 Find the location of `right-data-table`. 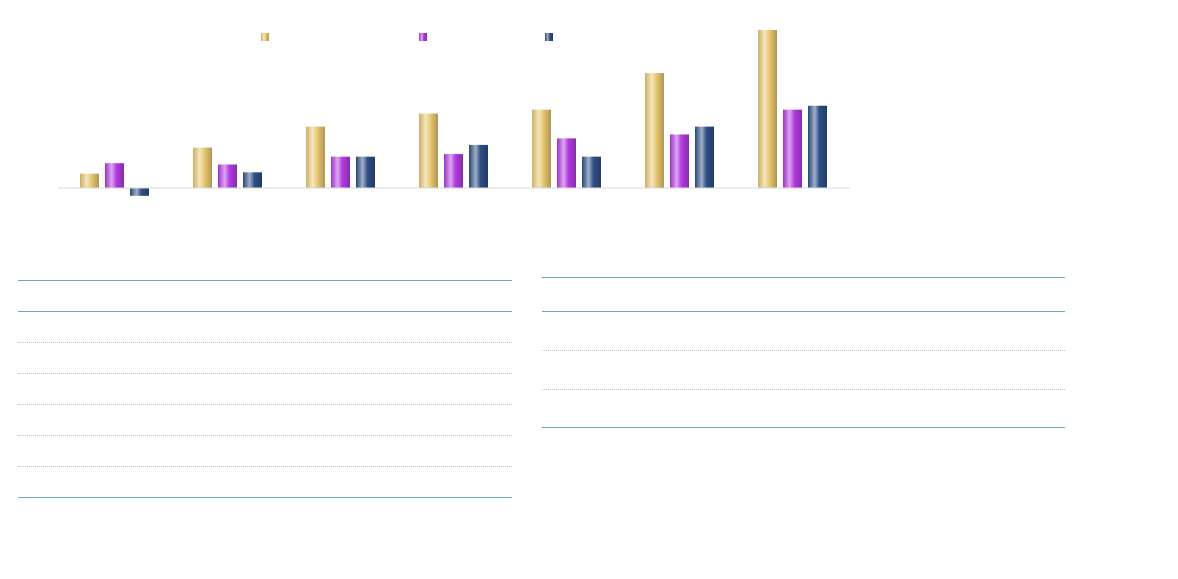

right-data-table is located at coordinates (803, 353).